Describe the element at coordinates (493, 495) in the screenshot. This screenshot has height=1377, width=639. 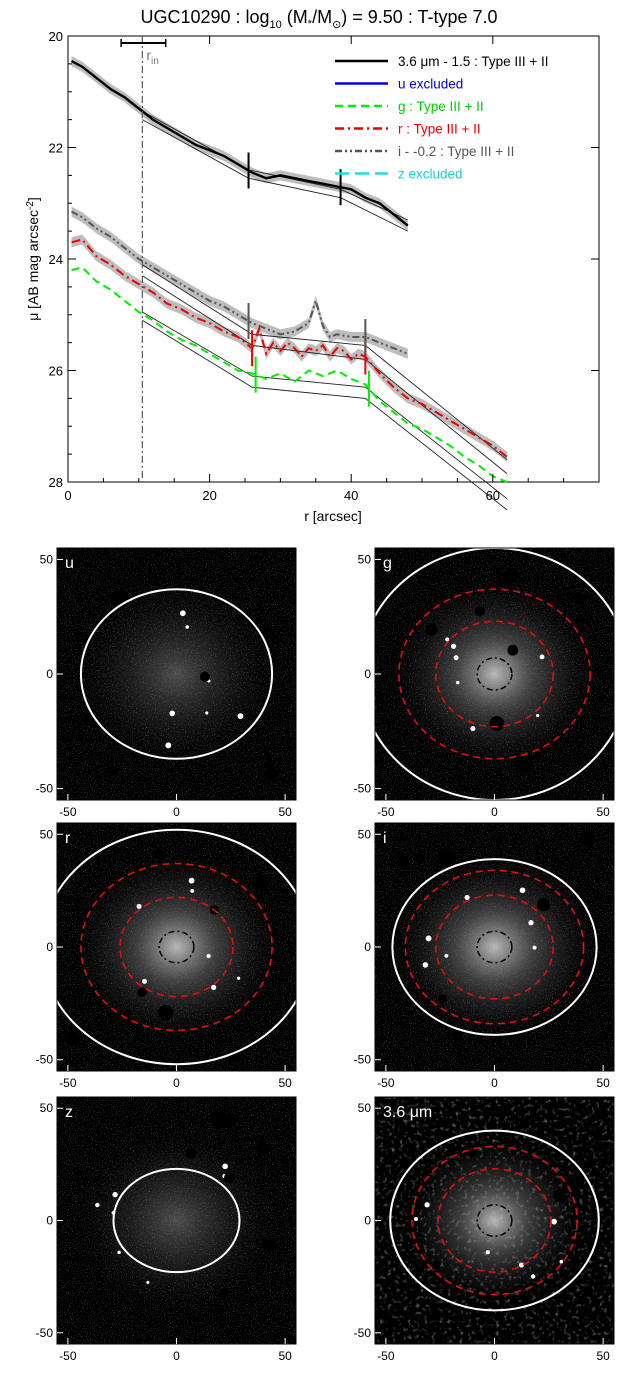
I see `x-tick-label: 60` at that location.